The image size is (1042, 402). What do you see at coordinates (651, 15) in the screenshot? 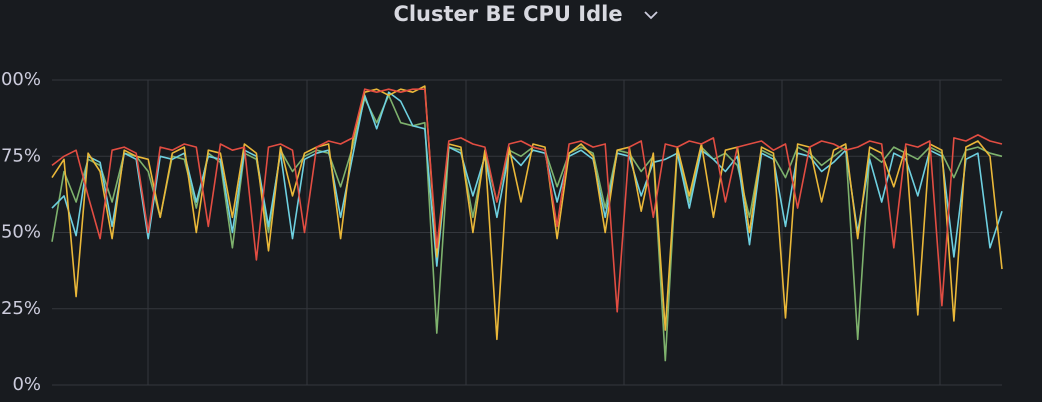
I see `title-menu-chevron` at bounding box center [651, 15].